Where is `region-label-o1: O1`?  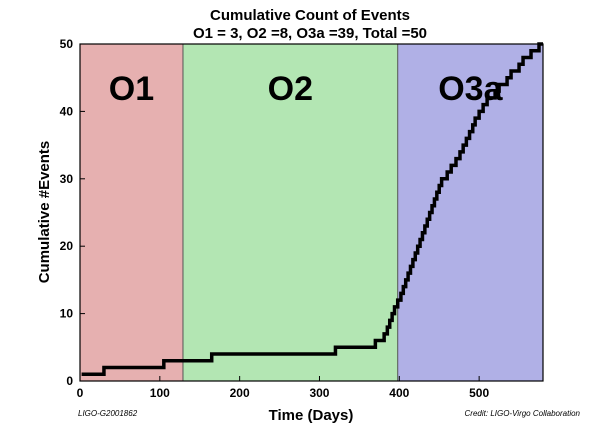
region-label-o1: O1 is located at coordinates (131, 89).